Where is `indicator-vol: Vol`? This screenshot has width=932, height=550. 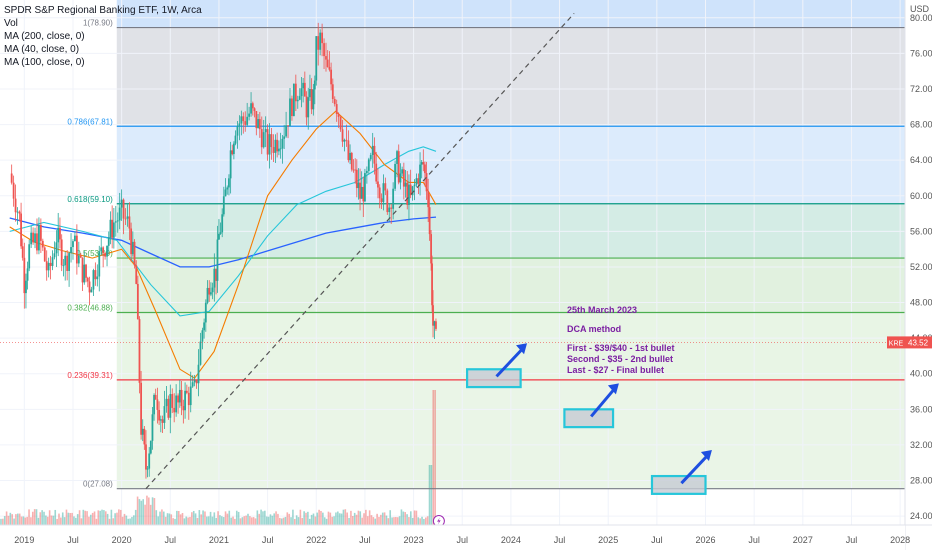 indicator-vol: Vol is located at coordinates (11, 23).